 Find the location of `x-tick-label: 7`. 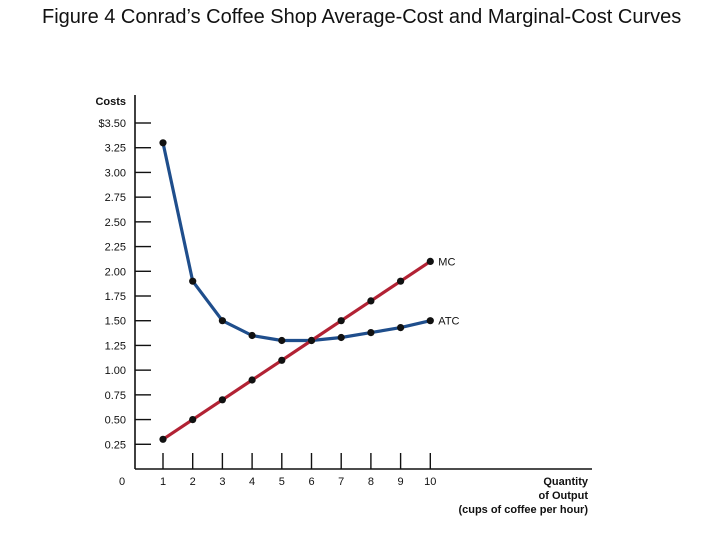

x-tick-label: 7 is located at coordinates (341, 482).